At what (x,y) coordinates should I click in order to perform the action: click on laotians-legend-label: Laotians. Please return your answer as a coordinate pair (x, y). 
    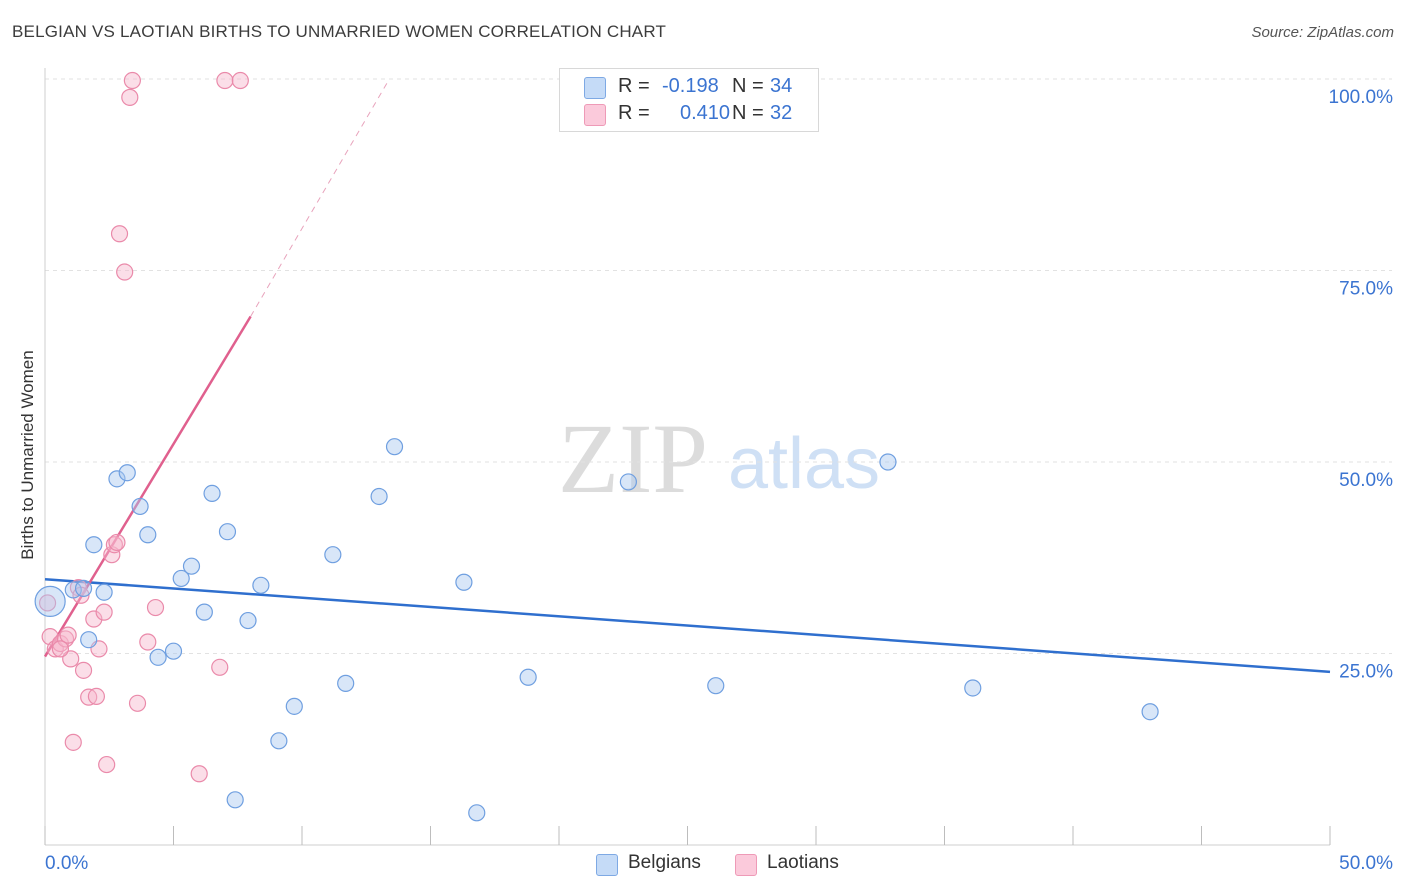
    Looking at the image, I should click on (803, 862).